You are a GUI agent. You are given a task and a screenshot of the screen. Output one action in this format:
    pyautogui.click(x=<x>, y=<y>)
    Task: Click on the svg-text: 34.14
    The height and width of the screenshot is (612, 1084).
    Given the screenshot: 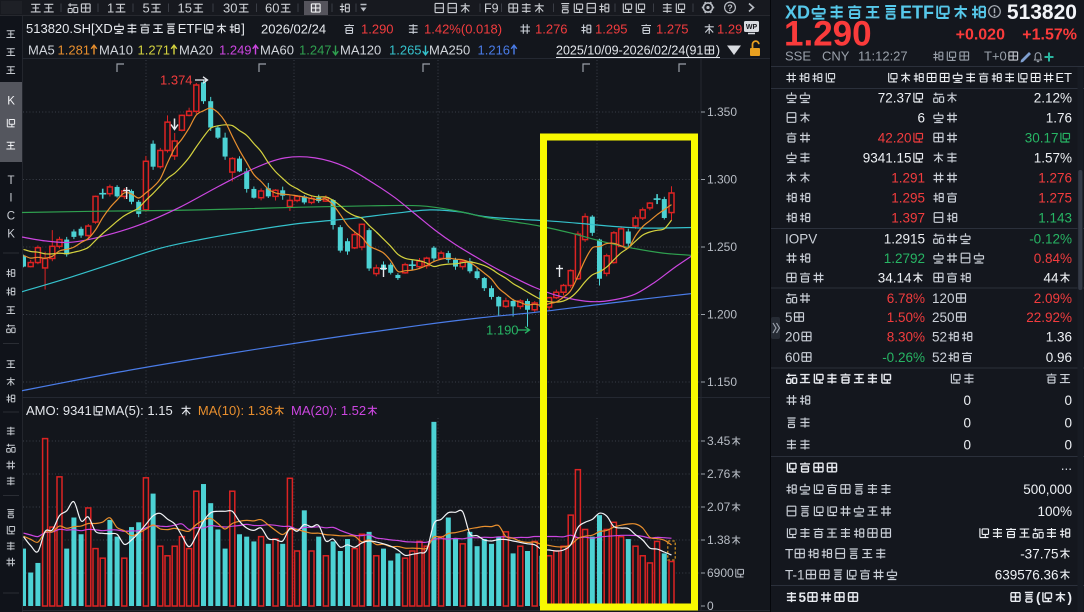 What is the action you would take?
    pyautogui.click(x=895, y=277)
    